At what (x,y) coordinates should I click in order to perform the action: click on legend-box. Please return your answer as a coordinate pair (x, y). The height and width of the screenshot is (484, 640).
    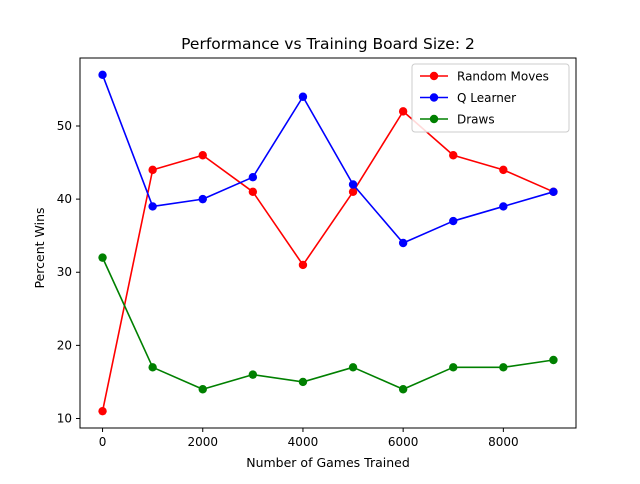
    Looking at the image, I should click on (490, 98).